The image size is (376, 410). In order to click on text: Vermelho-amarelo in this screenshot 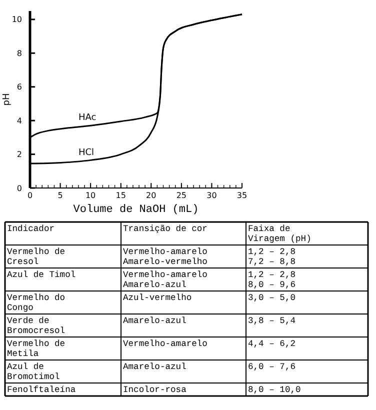, I will do `click(165, 344)`.